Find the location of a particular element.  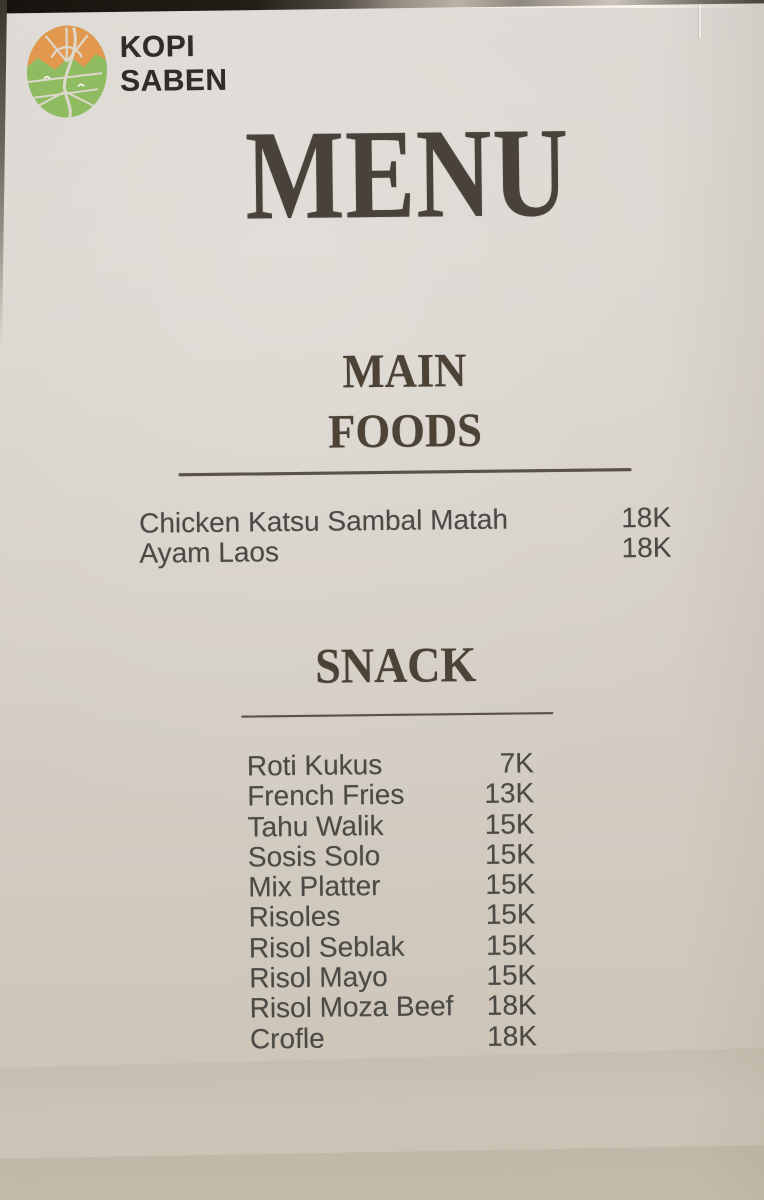

section-heading-line: SNACK is located at coordinates (395, 664).